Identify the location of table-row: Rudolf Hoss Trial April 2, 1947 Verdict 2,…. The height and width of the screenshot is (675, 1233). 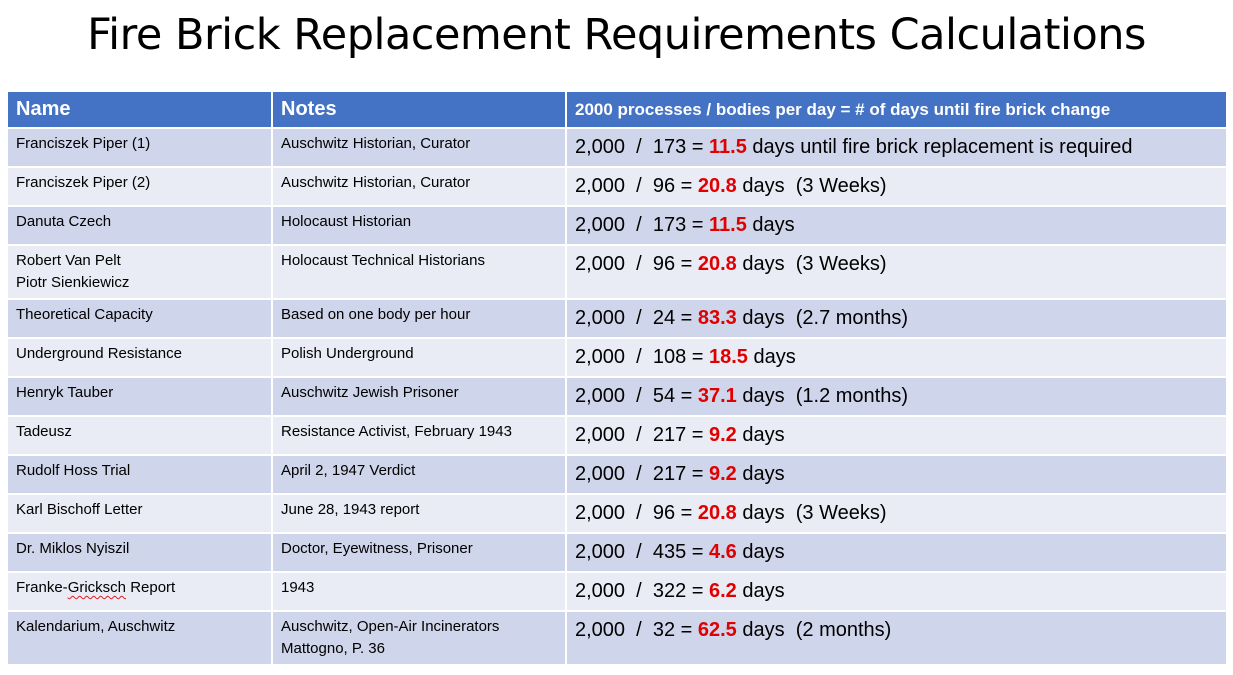
(617, 474).